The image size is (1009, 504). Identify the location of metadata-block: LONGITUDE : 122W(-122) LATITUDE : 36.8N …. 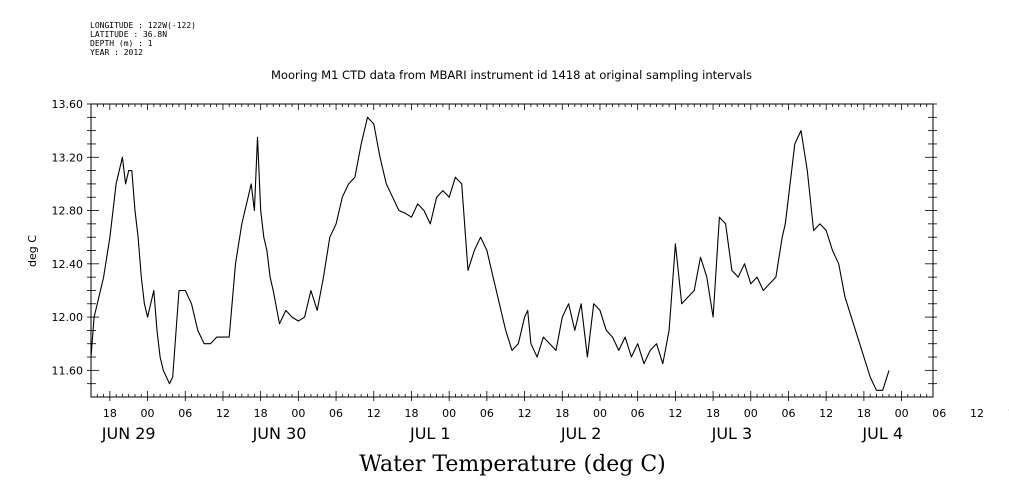
(143, 39).